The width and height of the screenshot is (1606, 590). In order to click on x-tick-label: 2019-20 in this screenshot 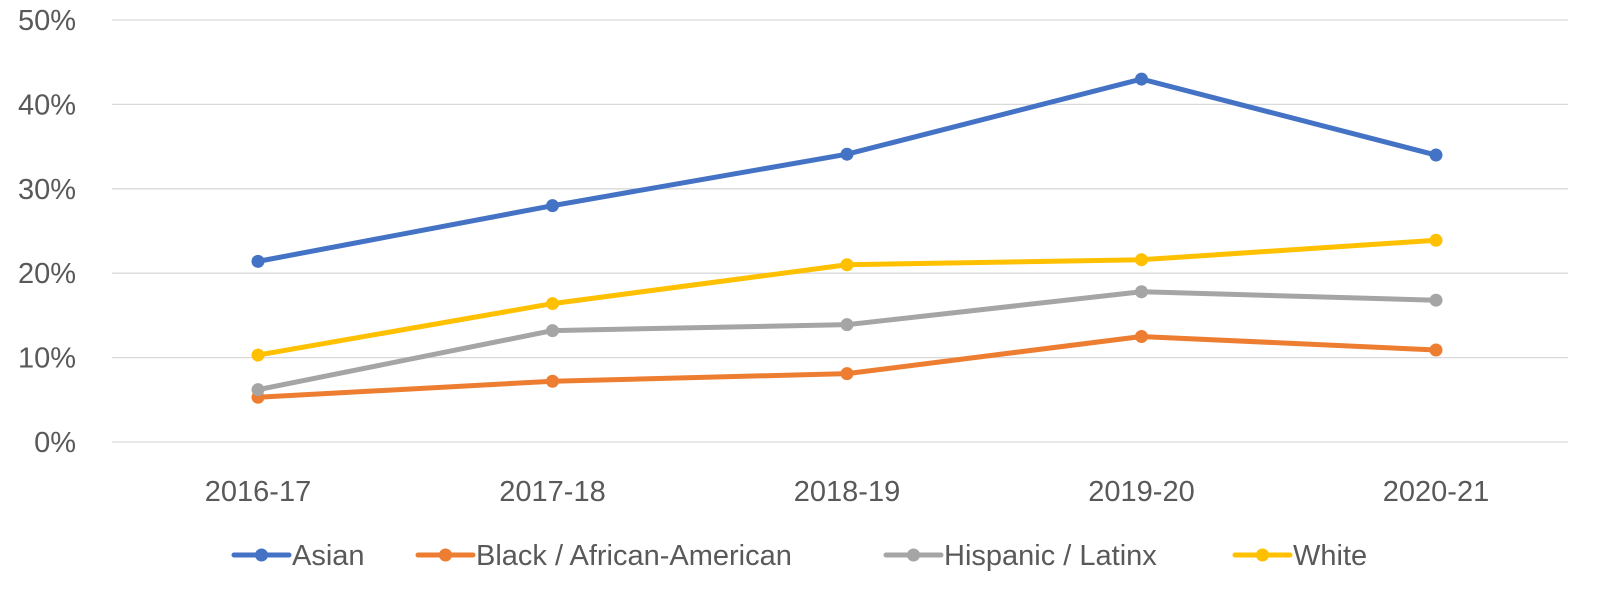, I will do `click(1141, 492)`.